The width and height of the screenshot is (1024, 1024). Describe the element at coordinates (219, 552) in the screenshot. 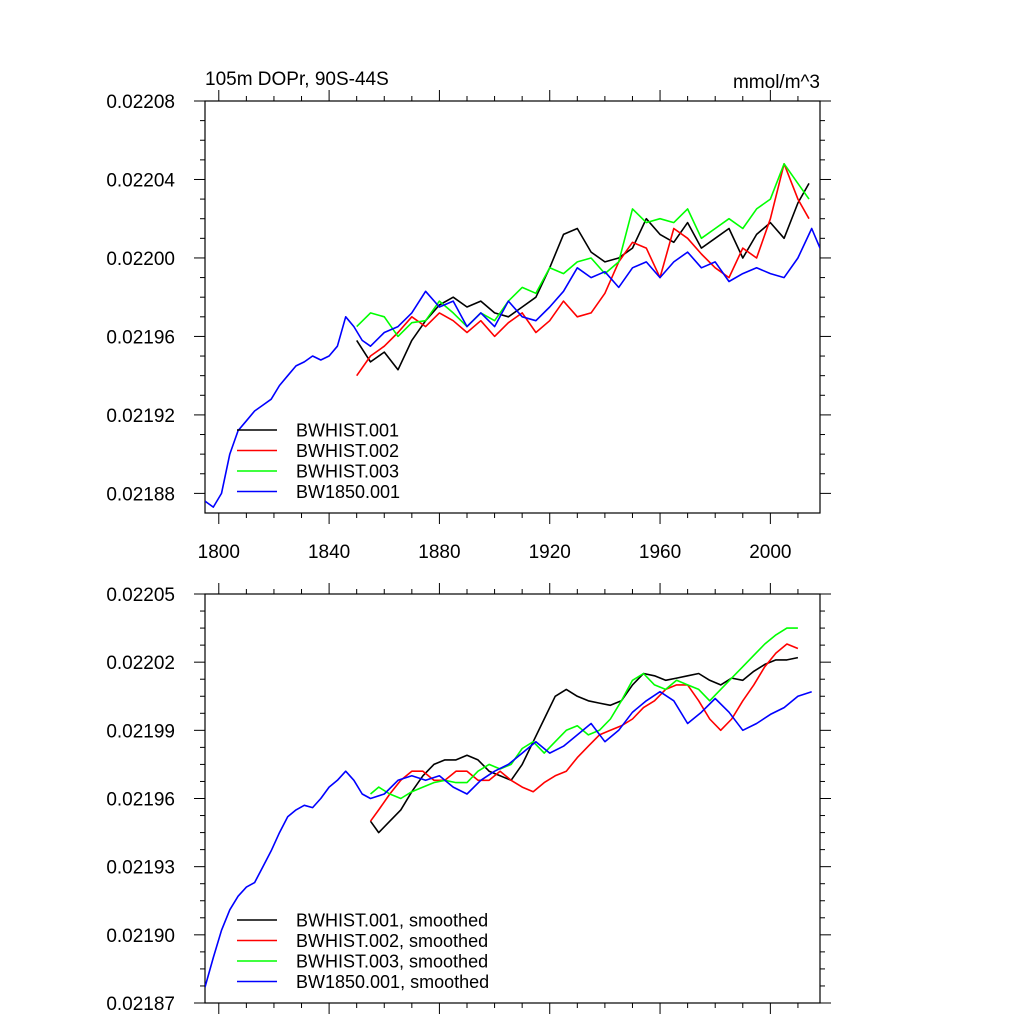

I see `x-tick-label: 1800` at that location.